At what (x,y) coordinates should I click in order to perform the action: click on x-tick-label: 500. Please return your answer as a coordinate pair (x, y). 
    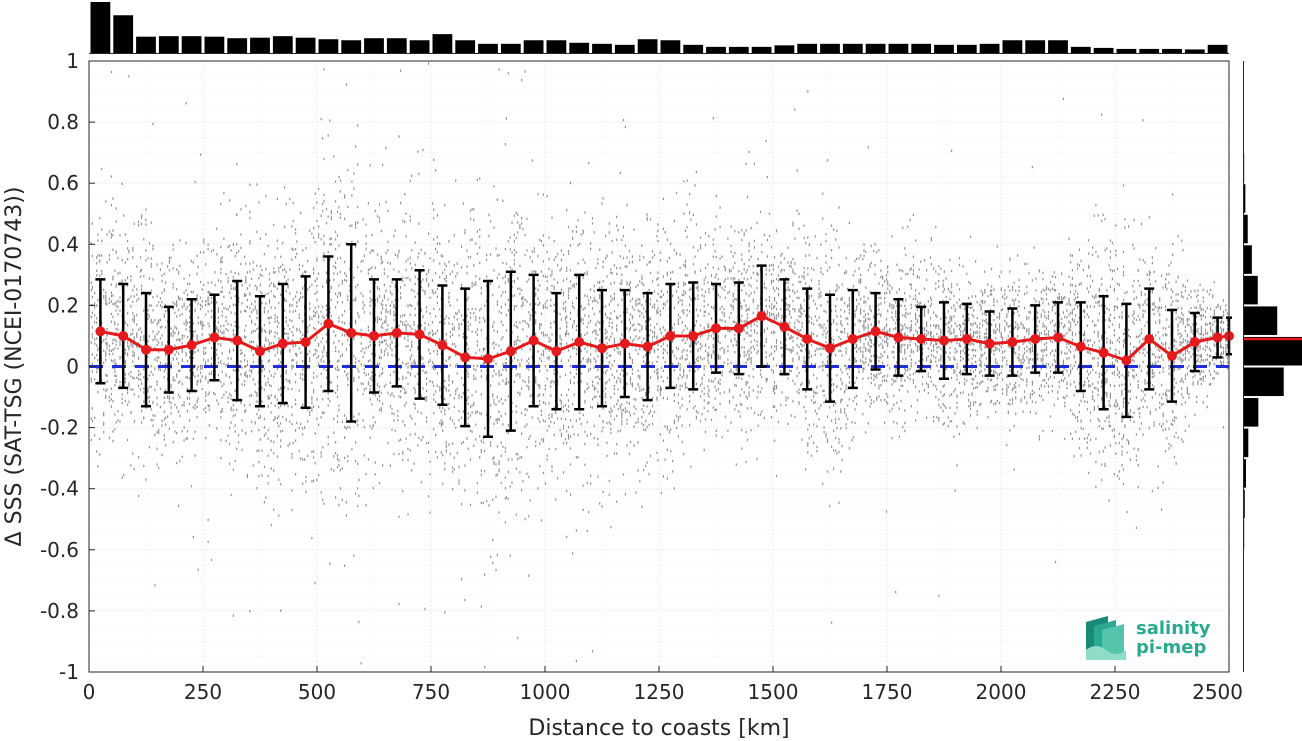
    Looking at the image, I should click on (317, 692).